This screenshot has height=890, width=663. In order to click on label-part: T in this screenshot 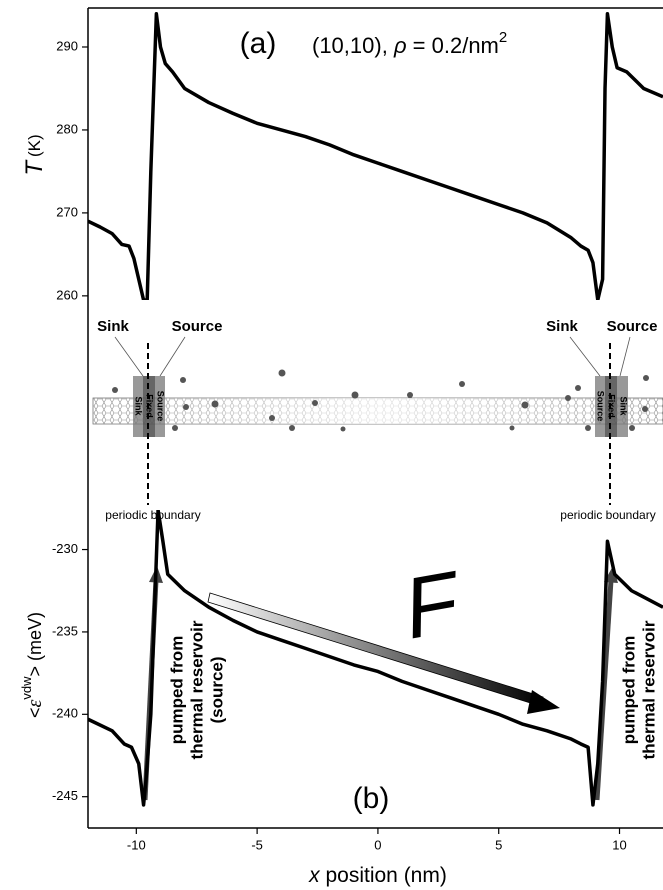, I will do `click(34, 167)`.